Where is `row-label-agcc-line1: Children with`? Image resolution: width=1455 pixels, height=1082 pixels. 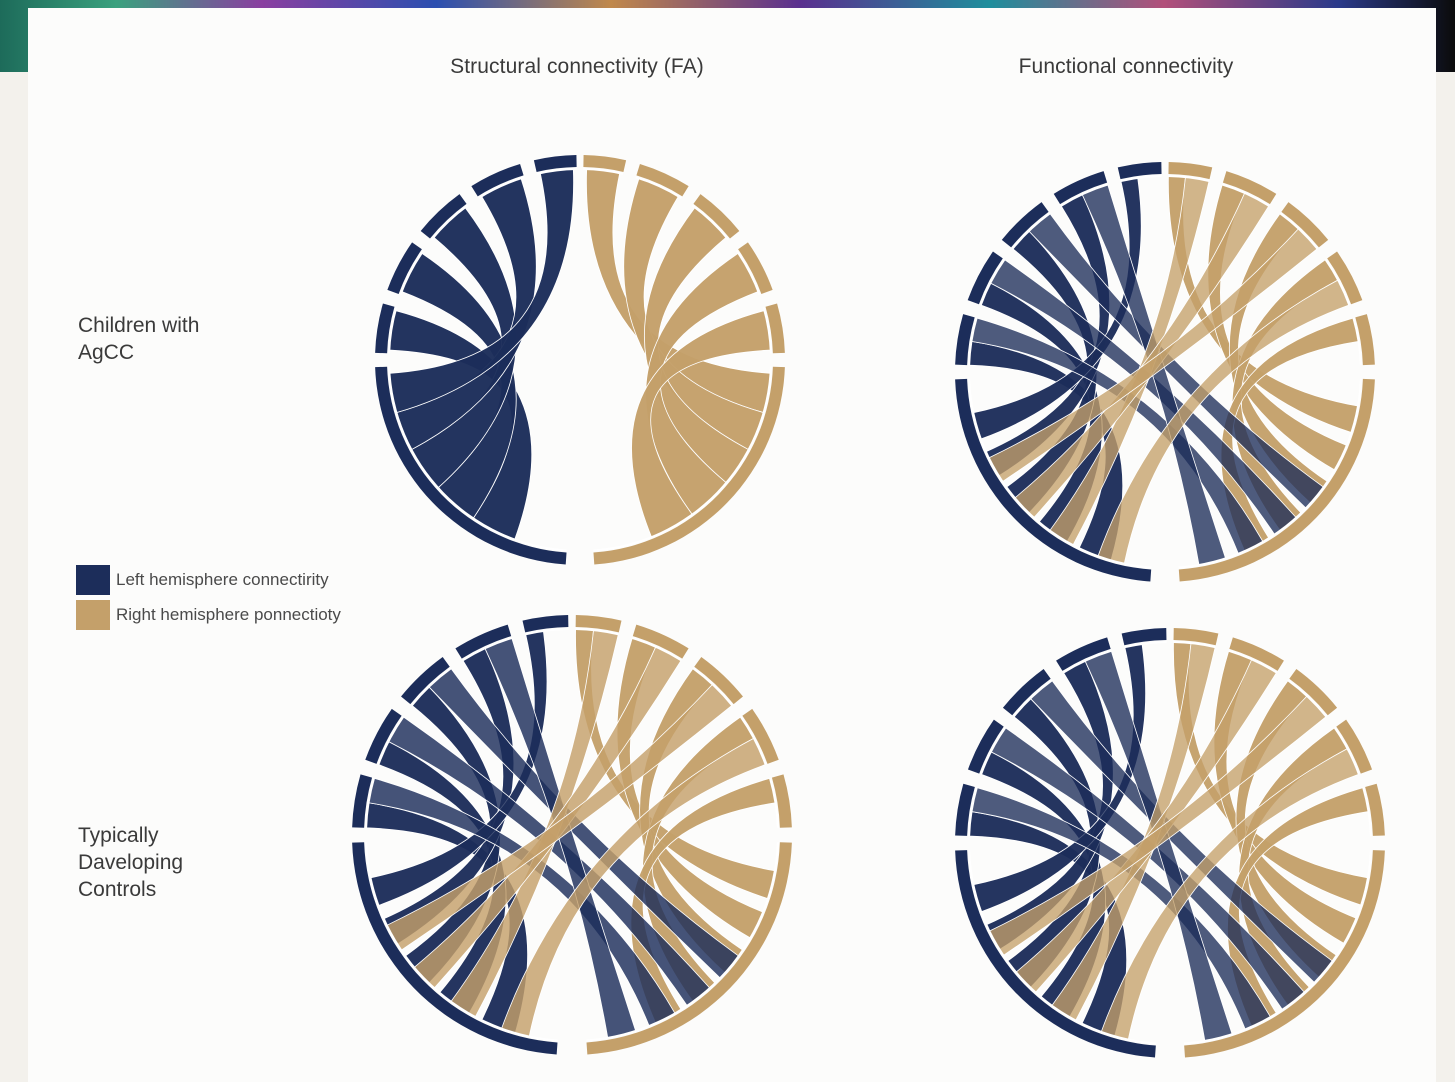
row-label-agcc-line1: Children with is located at coordinates (139, 325).